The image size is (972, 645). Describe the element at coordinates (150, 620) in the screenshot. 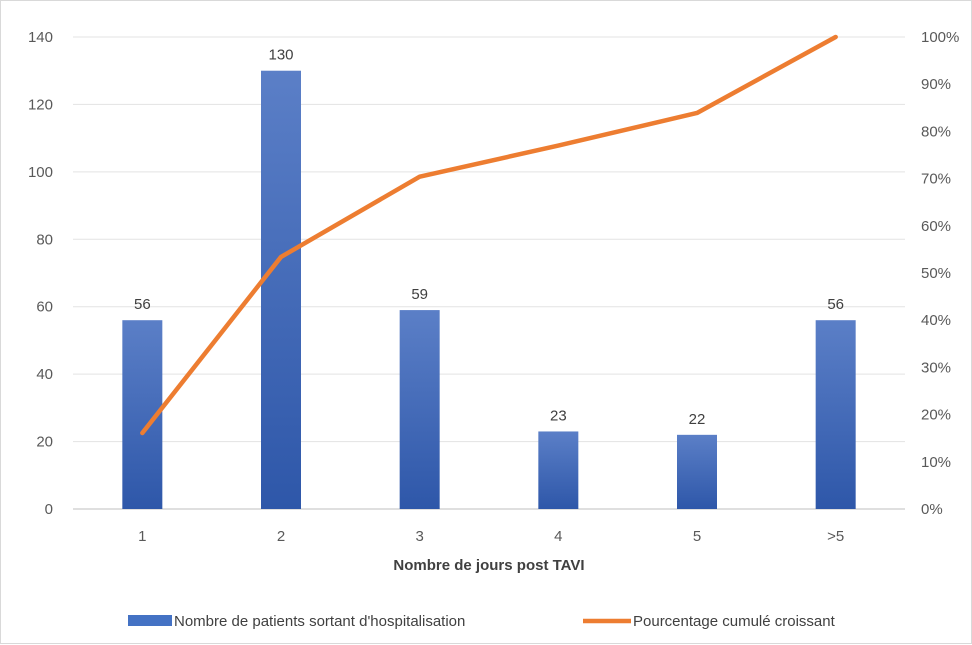

I see `legend-bar-swatch` at that location.